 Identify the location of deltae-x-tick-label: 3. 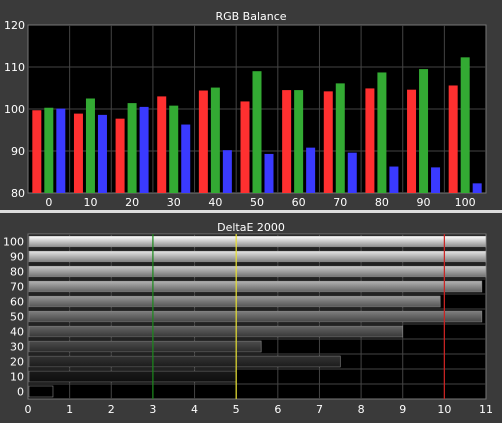
(152, 409).